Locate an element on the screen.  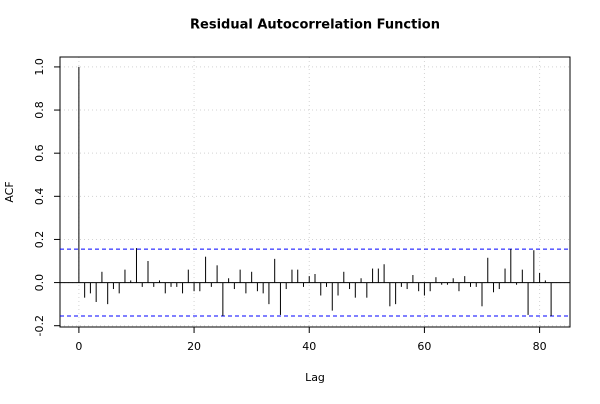
x-tick-label: 40 is located at coordinates (309, 346).